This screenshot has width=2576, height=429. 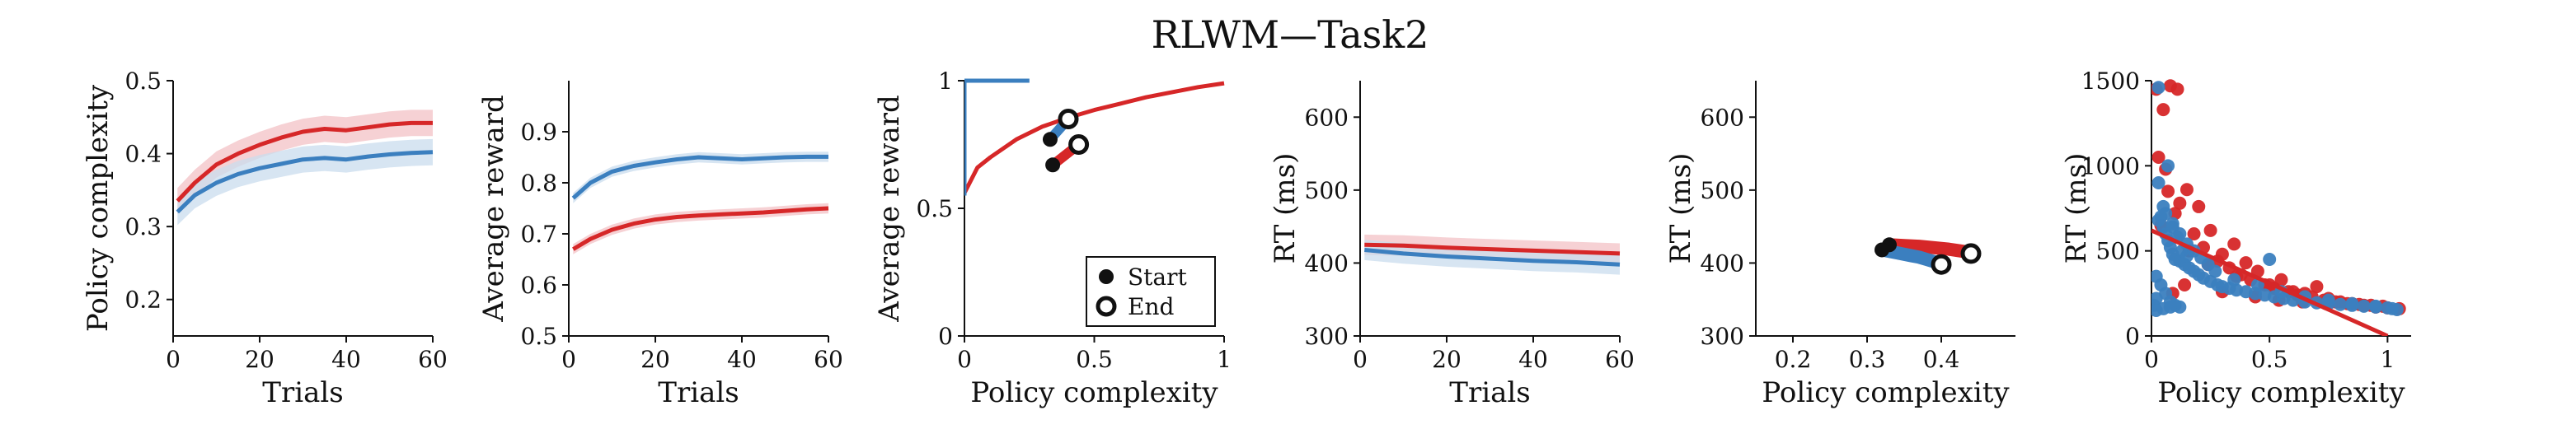 I want to click on x-tick-label: 0.5, so click(x=2270, y=359).